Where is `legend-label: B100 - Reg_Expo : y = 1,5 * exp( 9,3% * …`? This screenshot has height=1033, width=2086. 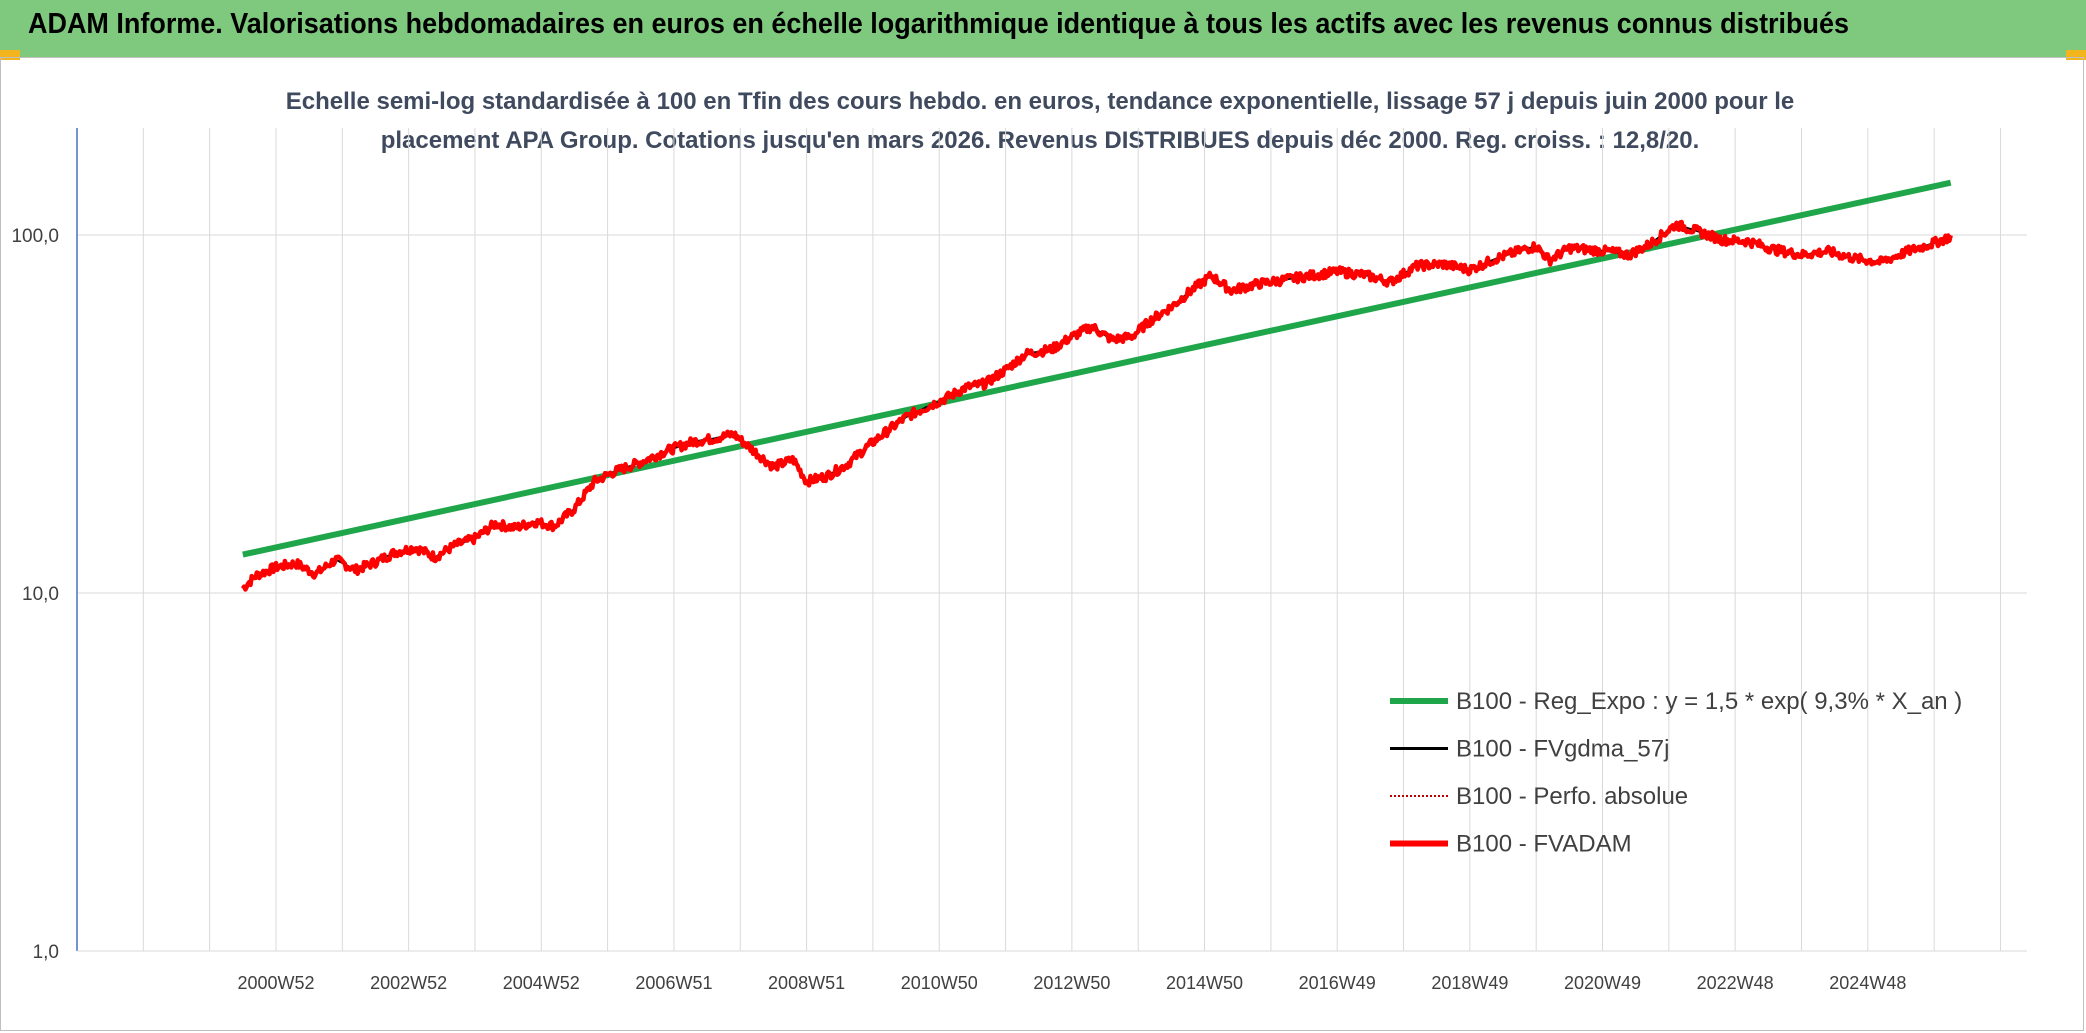
legend-label: B100 - Reg_Expo : y = 1,5 * exp( 9,3% * … is located at coordinates (1709, 701).